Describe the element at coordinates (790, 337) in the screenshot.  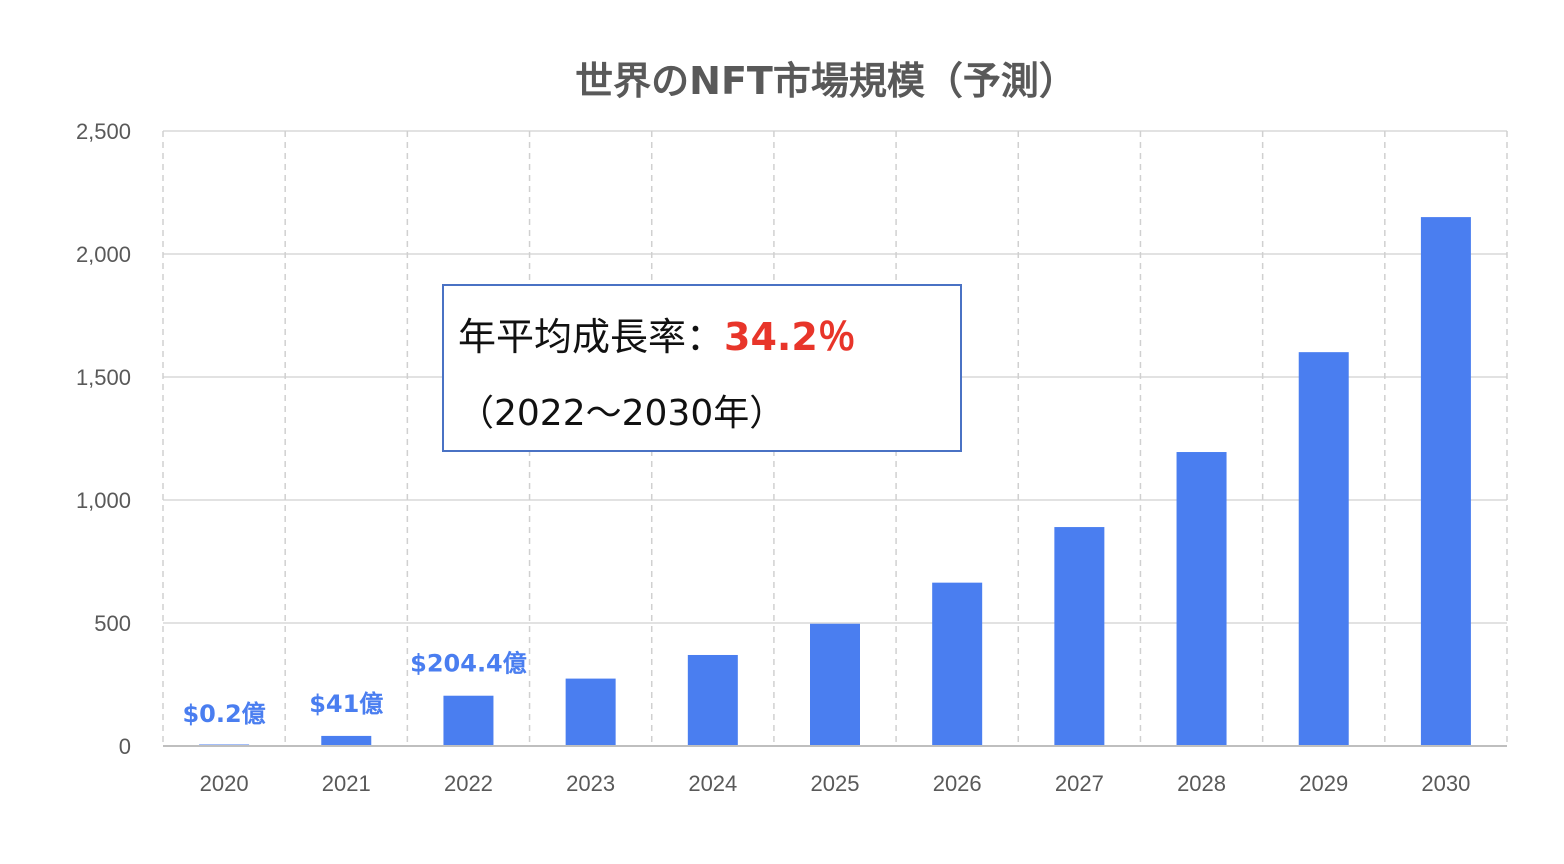
I see `cagr-rate: 34.2％` at that location.